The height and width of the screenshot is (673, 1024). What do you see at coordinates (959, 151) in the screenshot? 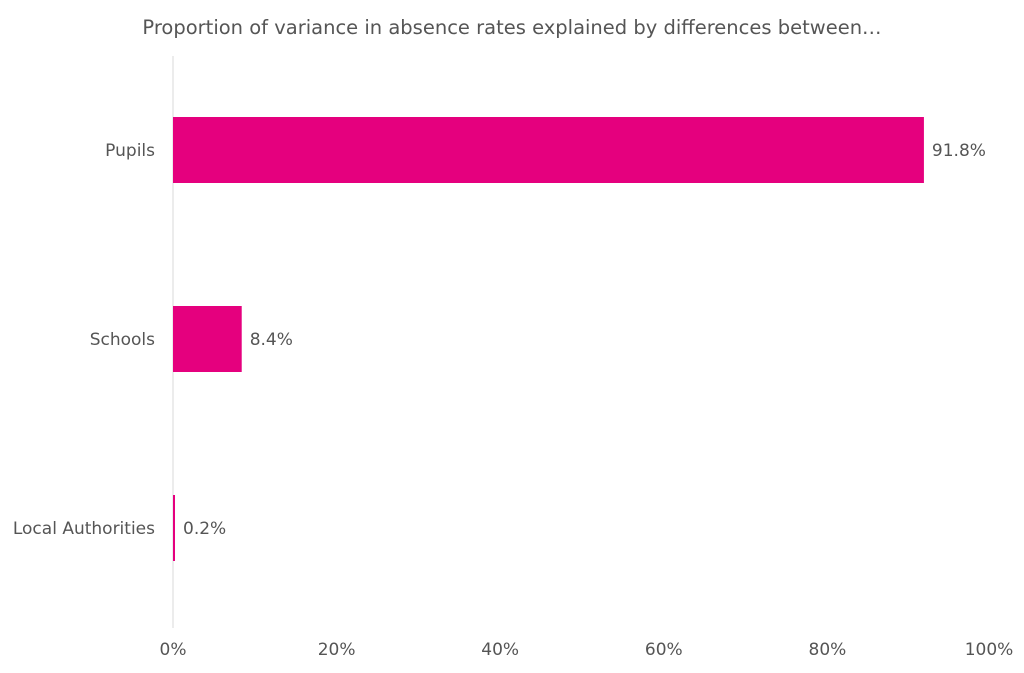
I see `data-label-pupils: 91.8%` at bounding box center [959, 151].